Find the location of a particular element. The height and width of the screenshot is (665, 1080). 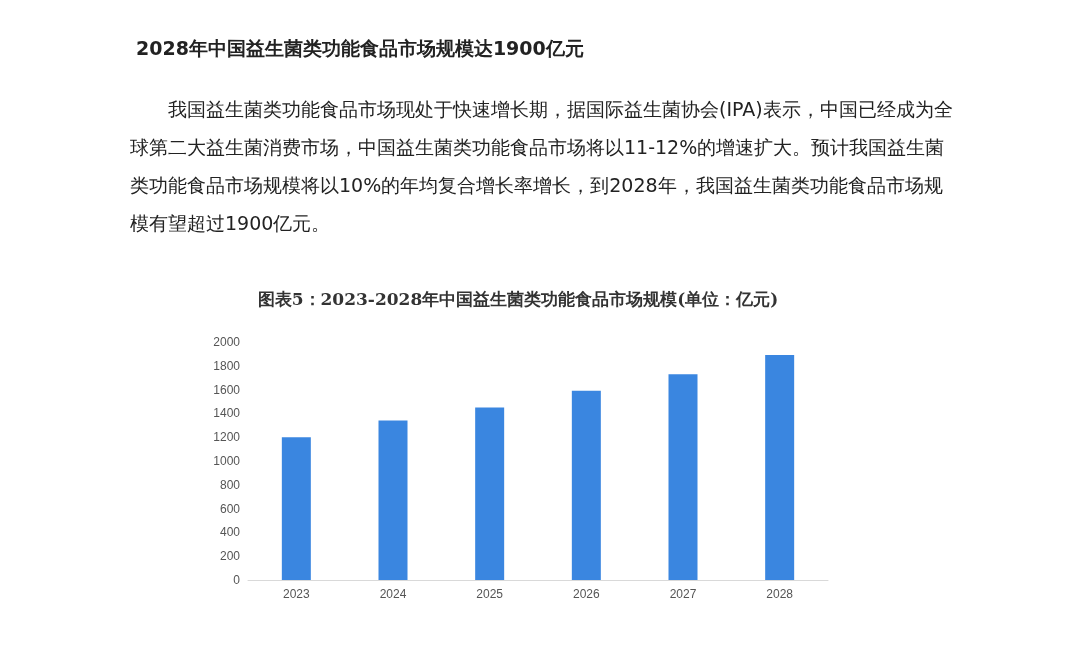

x-tick-label: 2027 is located at coordinates (683, 594).